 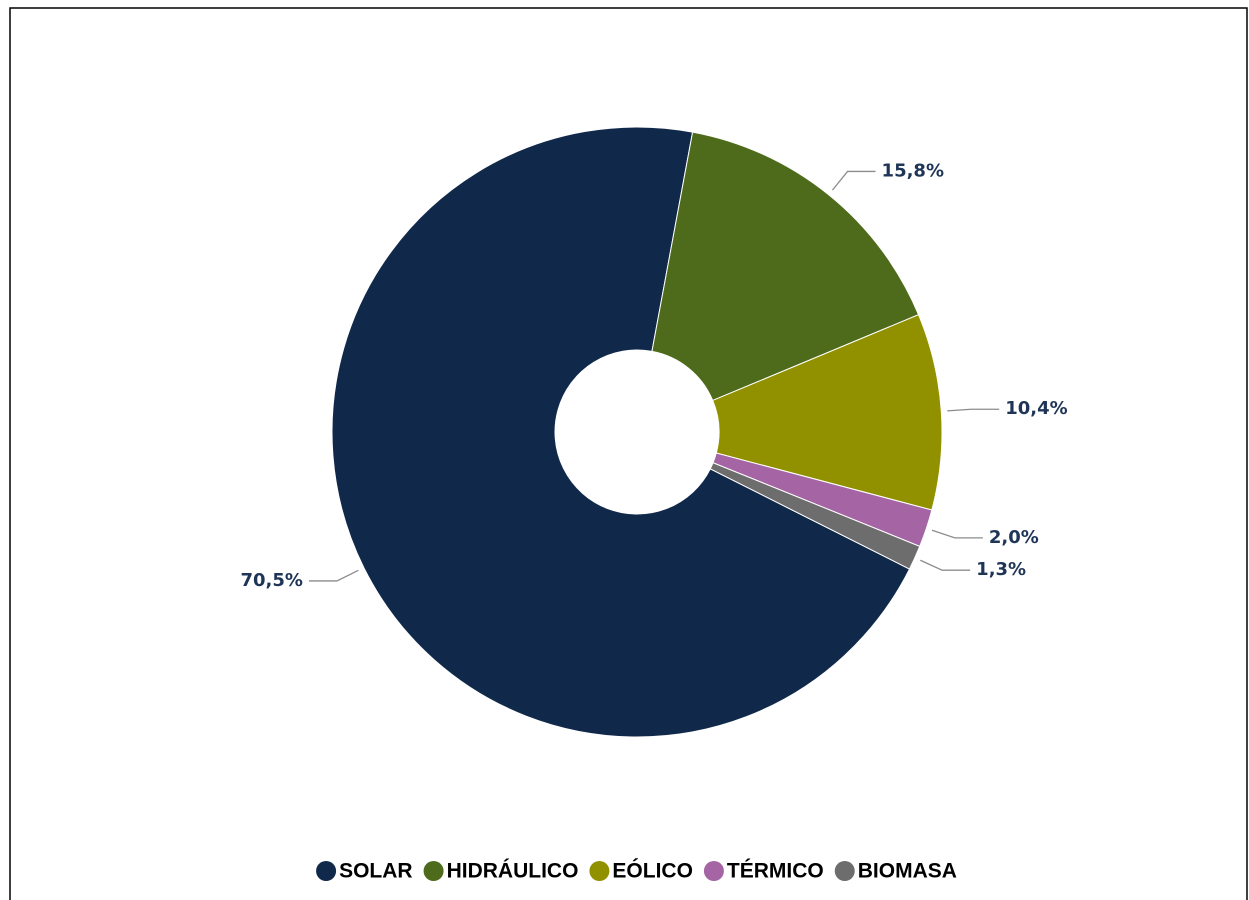 What do you see at coordinates (271, 580) in the screenshot?
I see `data-label: 70,5%` at bounding box center [271, 580].